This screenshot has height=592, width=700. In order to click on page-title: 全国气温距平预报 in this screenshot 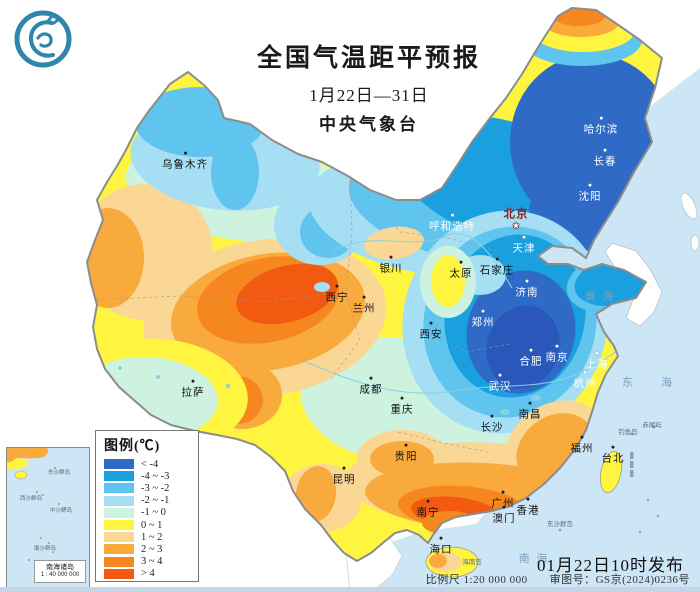, I will do `click(368, 58)`.